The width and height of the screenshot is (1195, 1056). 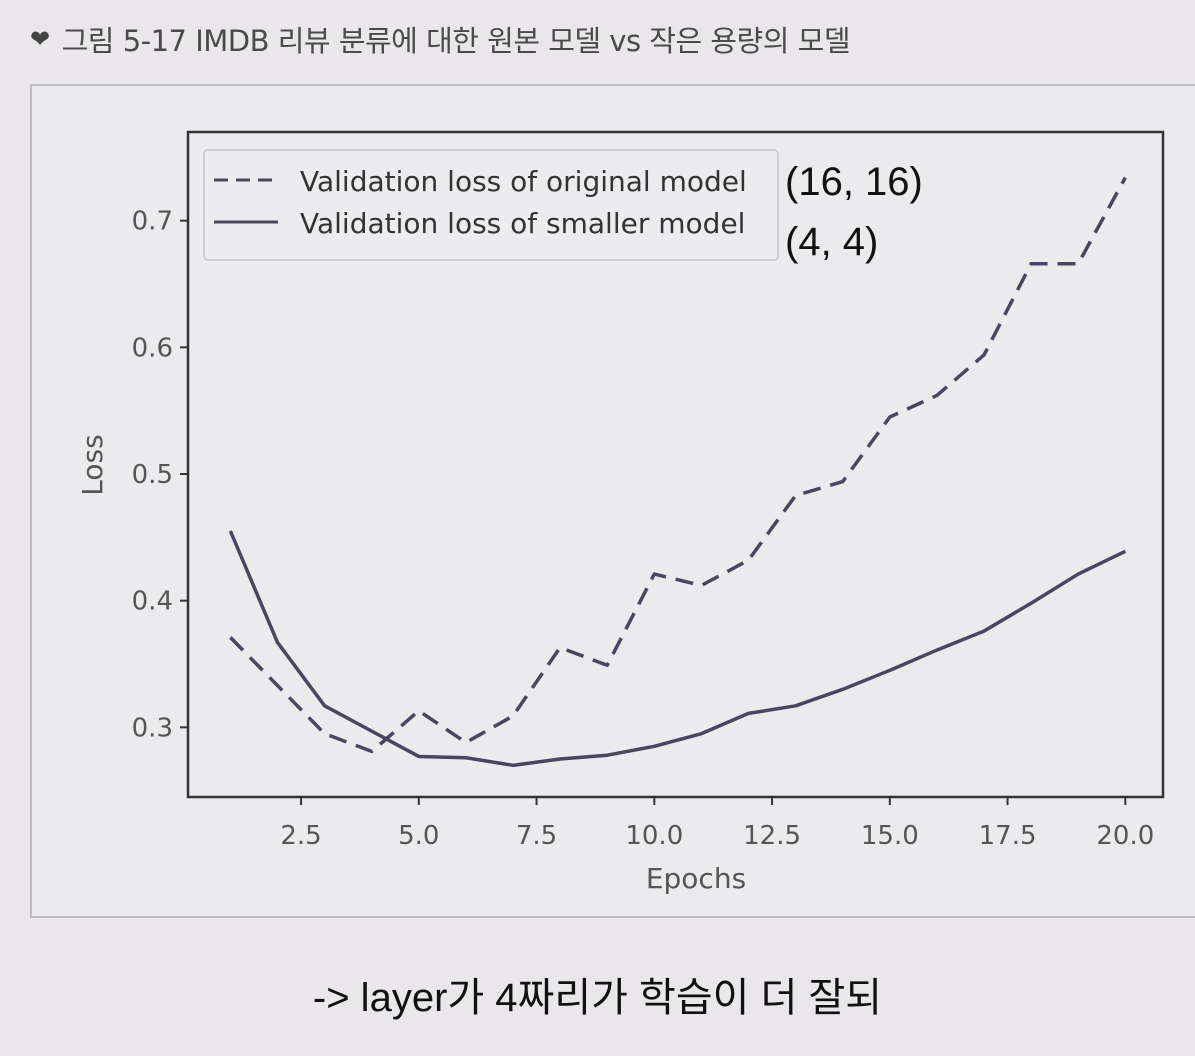 I want to click on chevron-down-icon: ❤, so click(x=40, y=39).